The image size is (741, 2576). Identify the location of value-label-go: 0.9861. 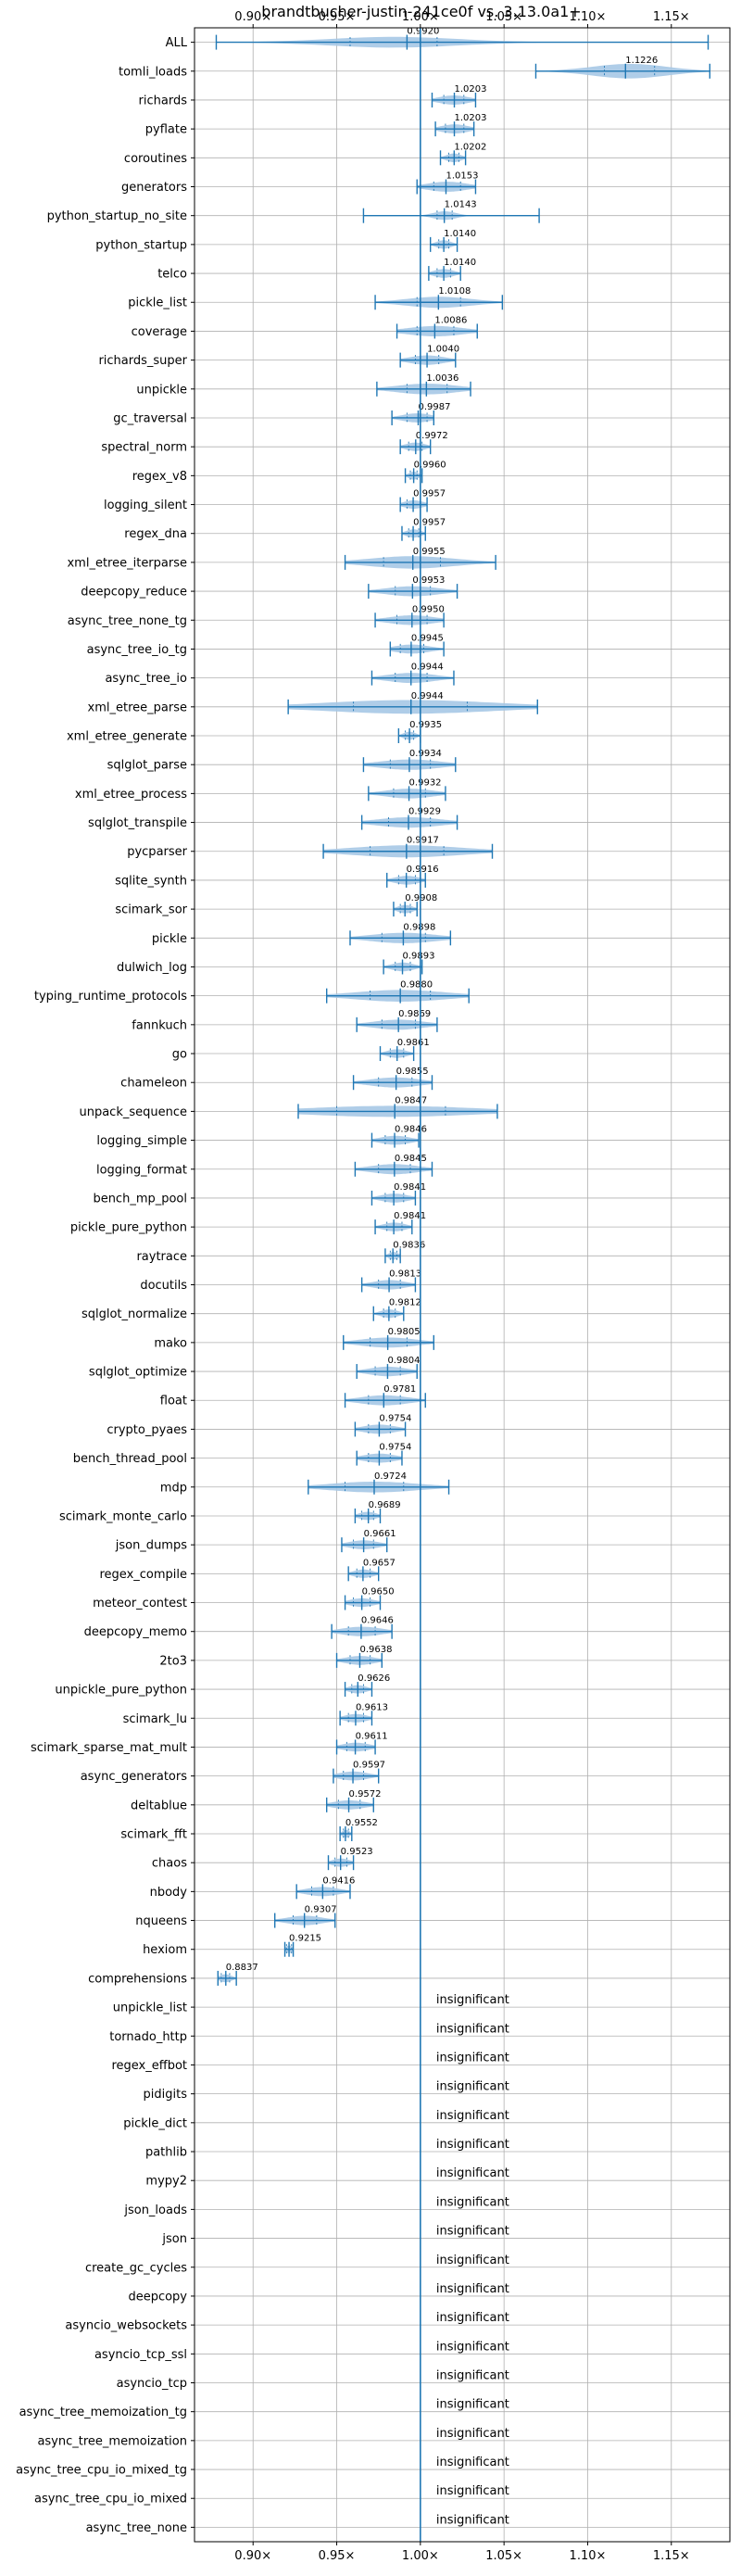
(413, 1043).